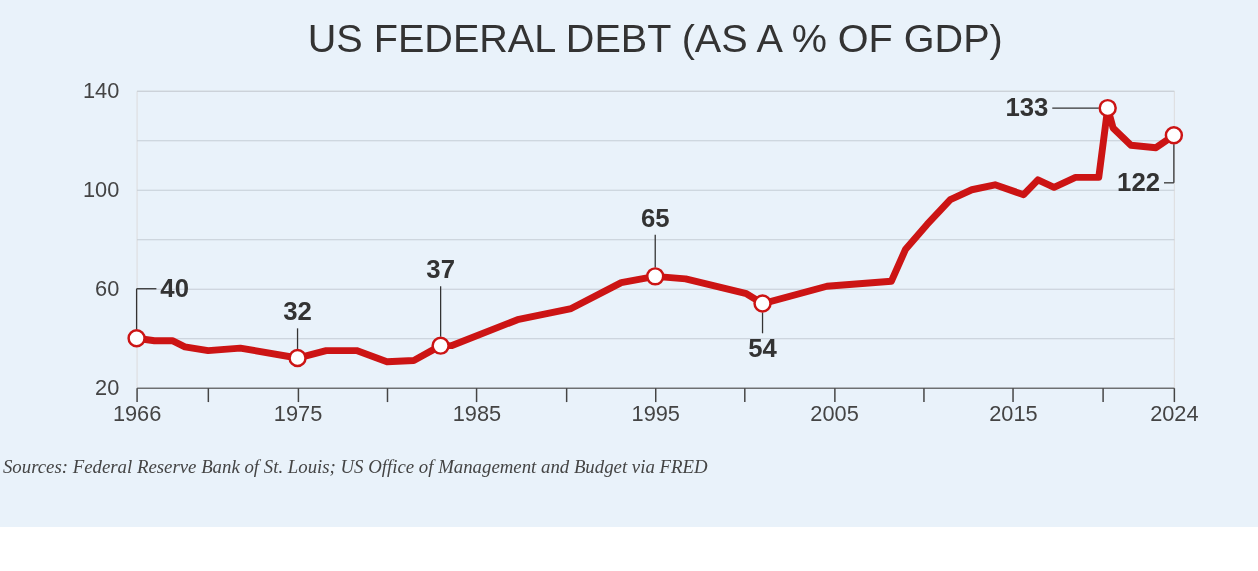 The width and height of the screenshot is (1258, 571). Describe the element at coordinates (298, 413) in the screenshot. I see `x-tick-label: 1975` at that location.